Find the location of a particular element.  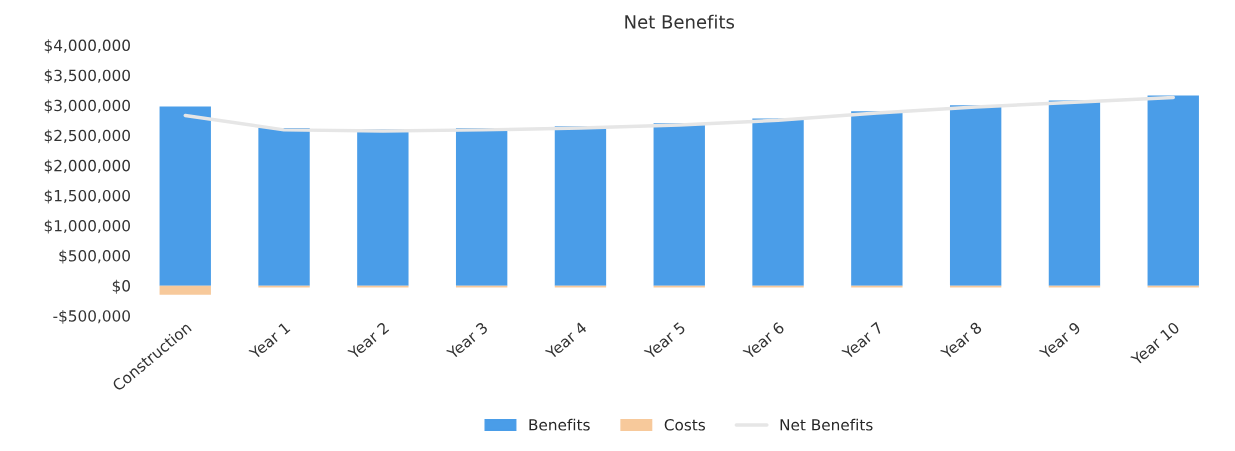

x-tick-label: Year 6 is located at coordinates (763, 340).